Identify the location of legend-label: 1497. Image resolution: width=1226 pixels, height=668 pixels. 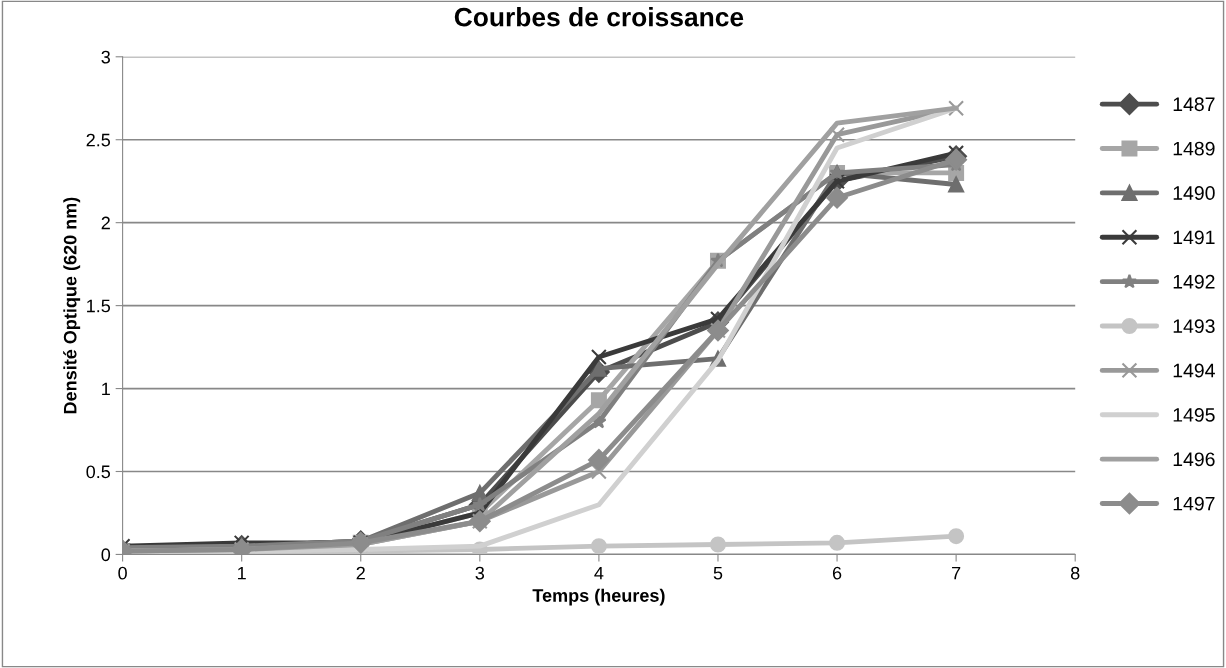
(1194, 503).